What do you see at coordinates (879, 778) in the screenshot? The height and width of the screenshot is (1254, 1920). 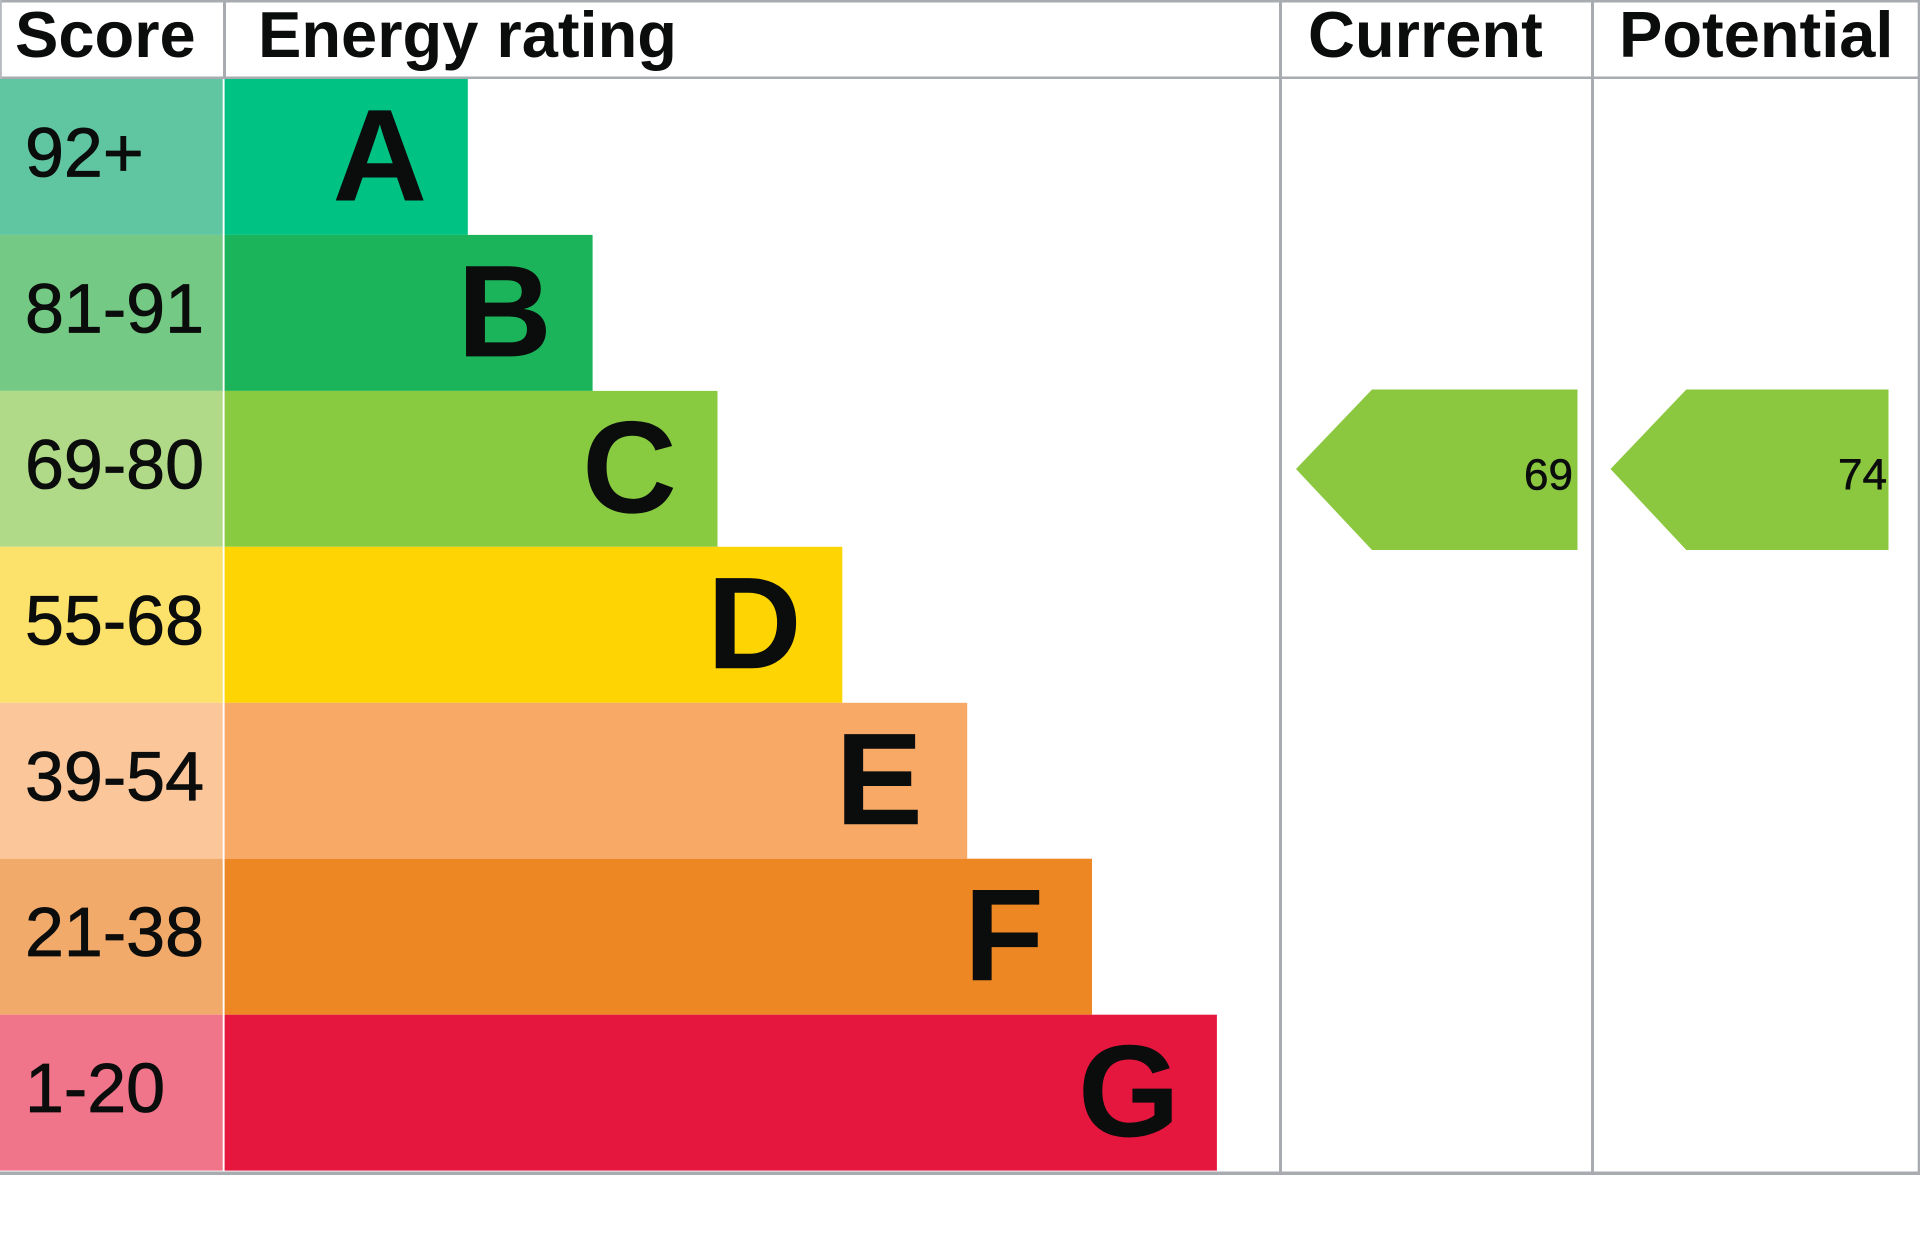 I see `svg-text: E` at bounding box center [879, 778].